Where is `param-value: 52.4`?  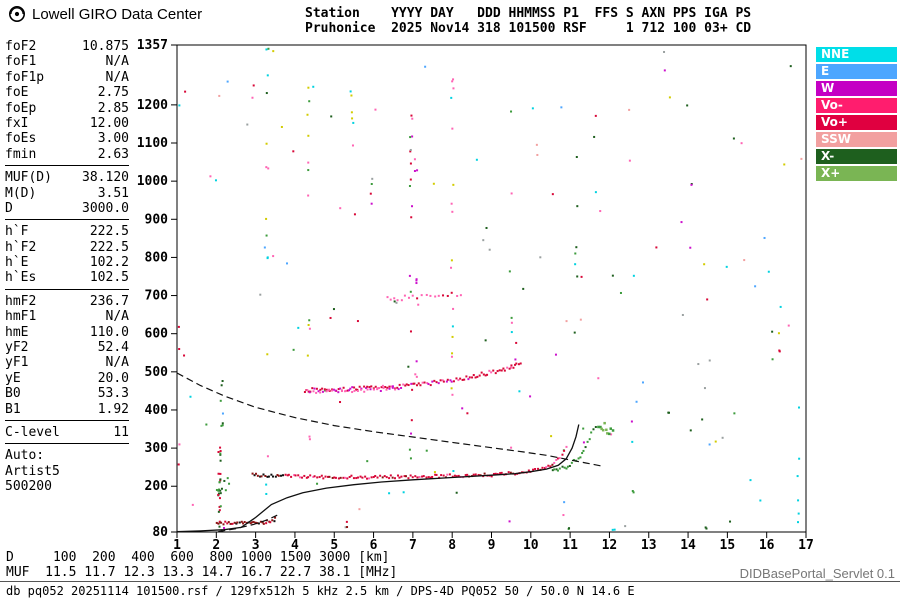
param-value: 52.4 is located at coordinates (113, 348).